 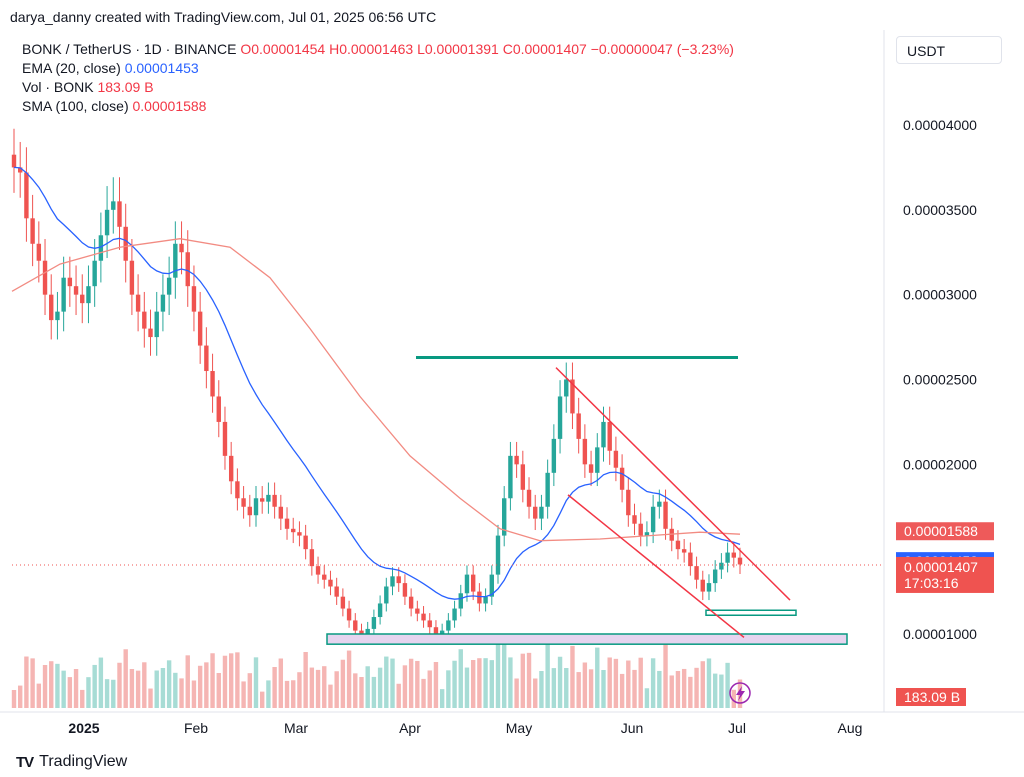 What do you see at coordinates (941, 531) in the screenshot?
I see `sma-price-tag: 0.00001588` at bounding box center [941, 531].